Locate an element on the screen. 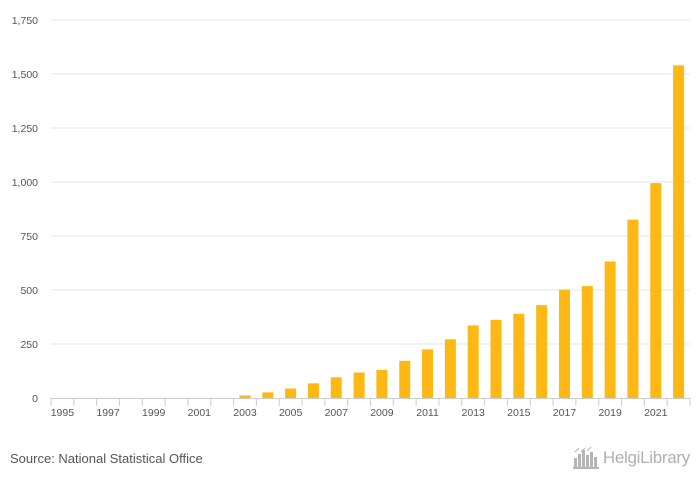  x-tick-label: 1999 is located at coordinates (154, 413).